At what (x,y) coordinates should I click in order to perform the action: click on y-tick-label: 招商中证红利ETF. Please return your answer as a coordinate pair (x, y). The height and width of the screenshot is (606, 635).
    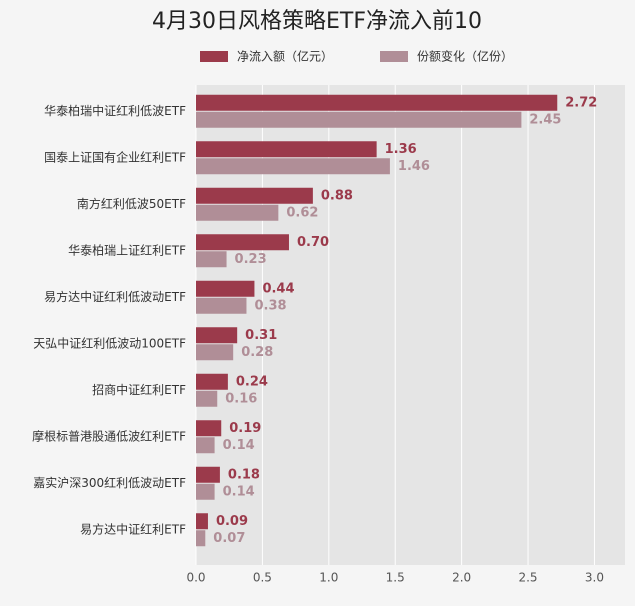
    Looking at the image, I should click on (139, 389).